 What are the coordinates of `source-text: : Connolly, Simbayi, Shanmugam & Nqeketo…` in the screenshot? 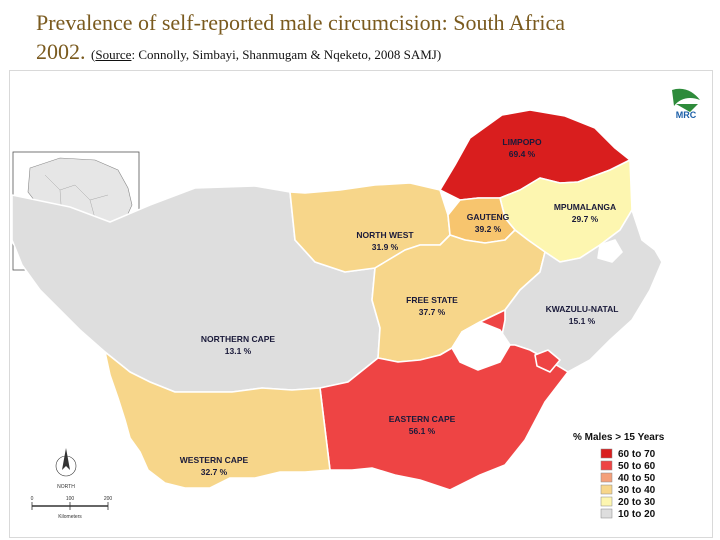 It's located at (286, 54).